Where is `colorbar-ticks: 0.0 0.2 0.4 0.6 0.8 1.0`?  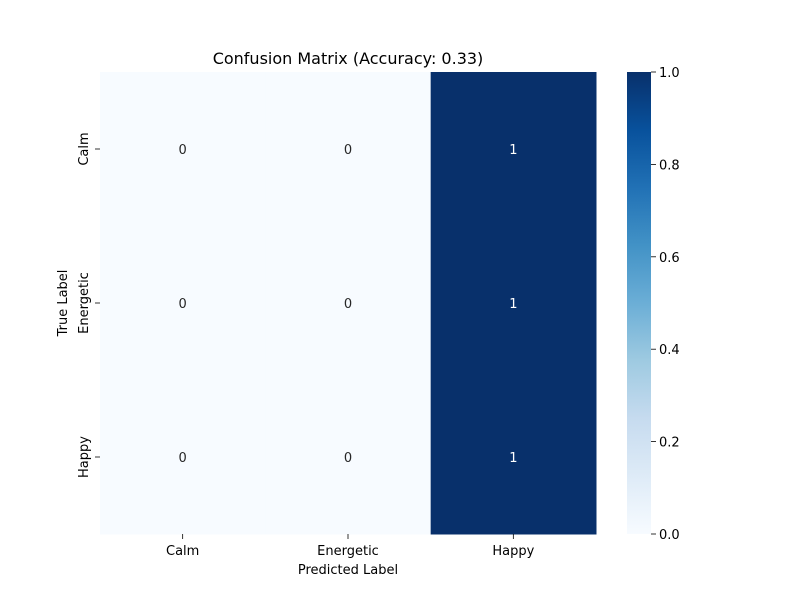 colorbar-ticks: 0.0 0.2 0.4 0.6 0.8 1.0 is located at coordinates (665, 304).